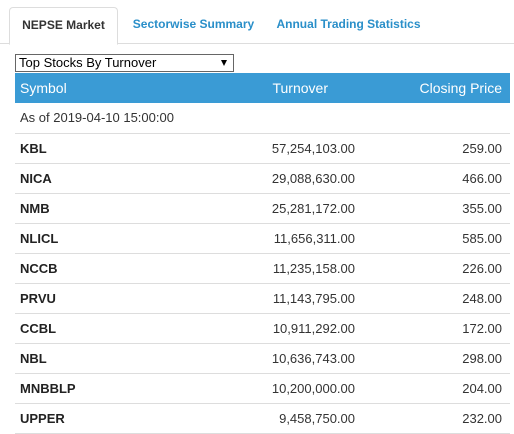 This screenshot has width=514, height=434. Describe the element at coordinates (42, 418) in the screenshot. I see `cell-symbol: UPPER` at that location.